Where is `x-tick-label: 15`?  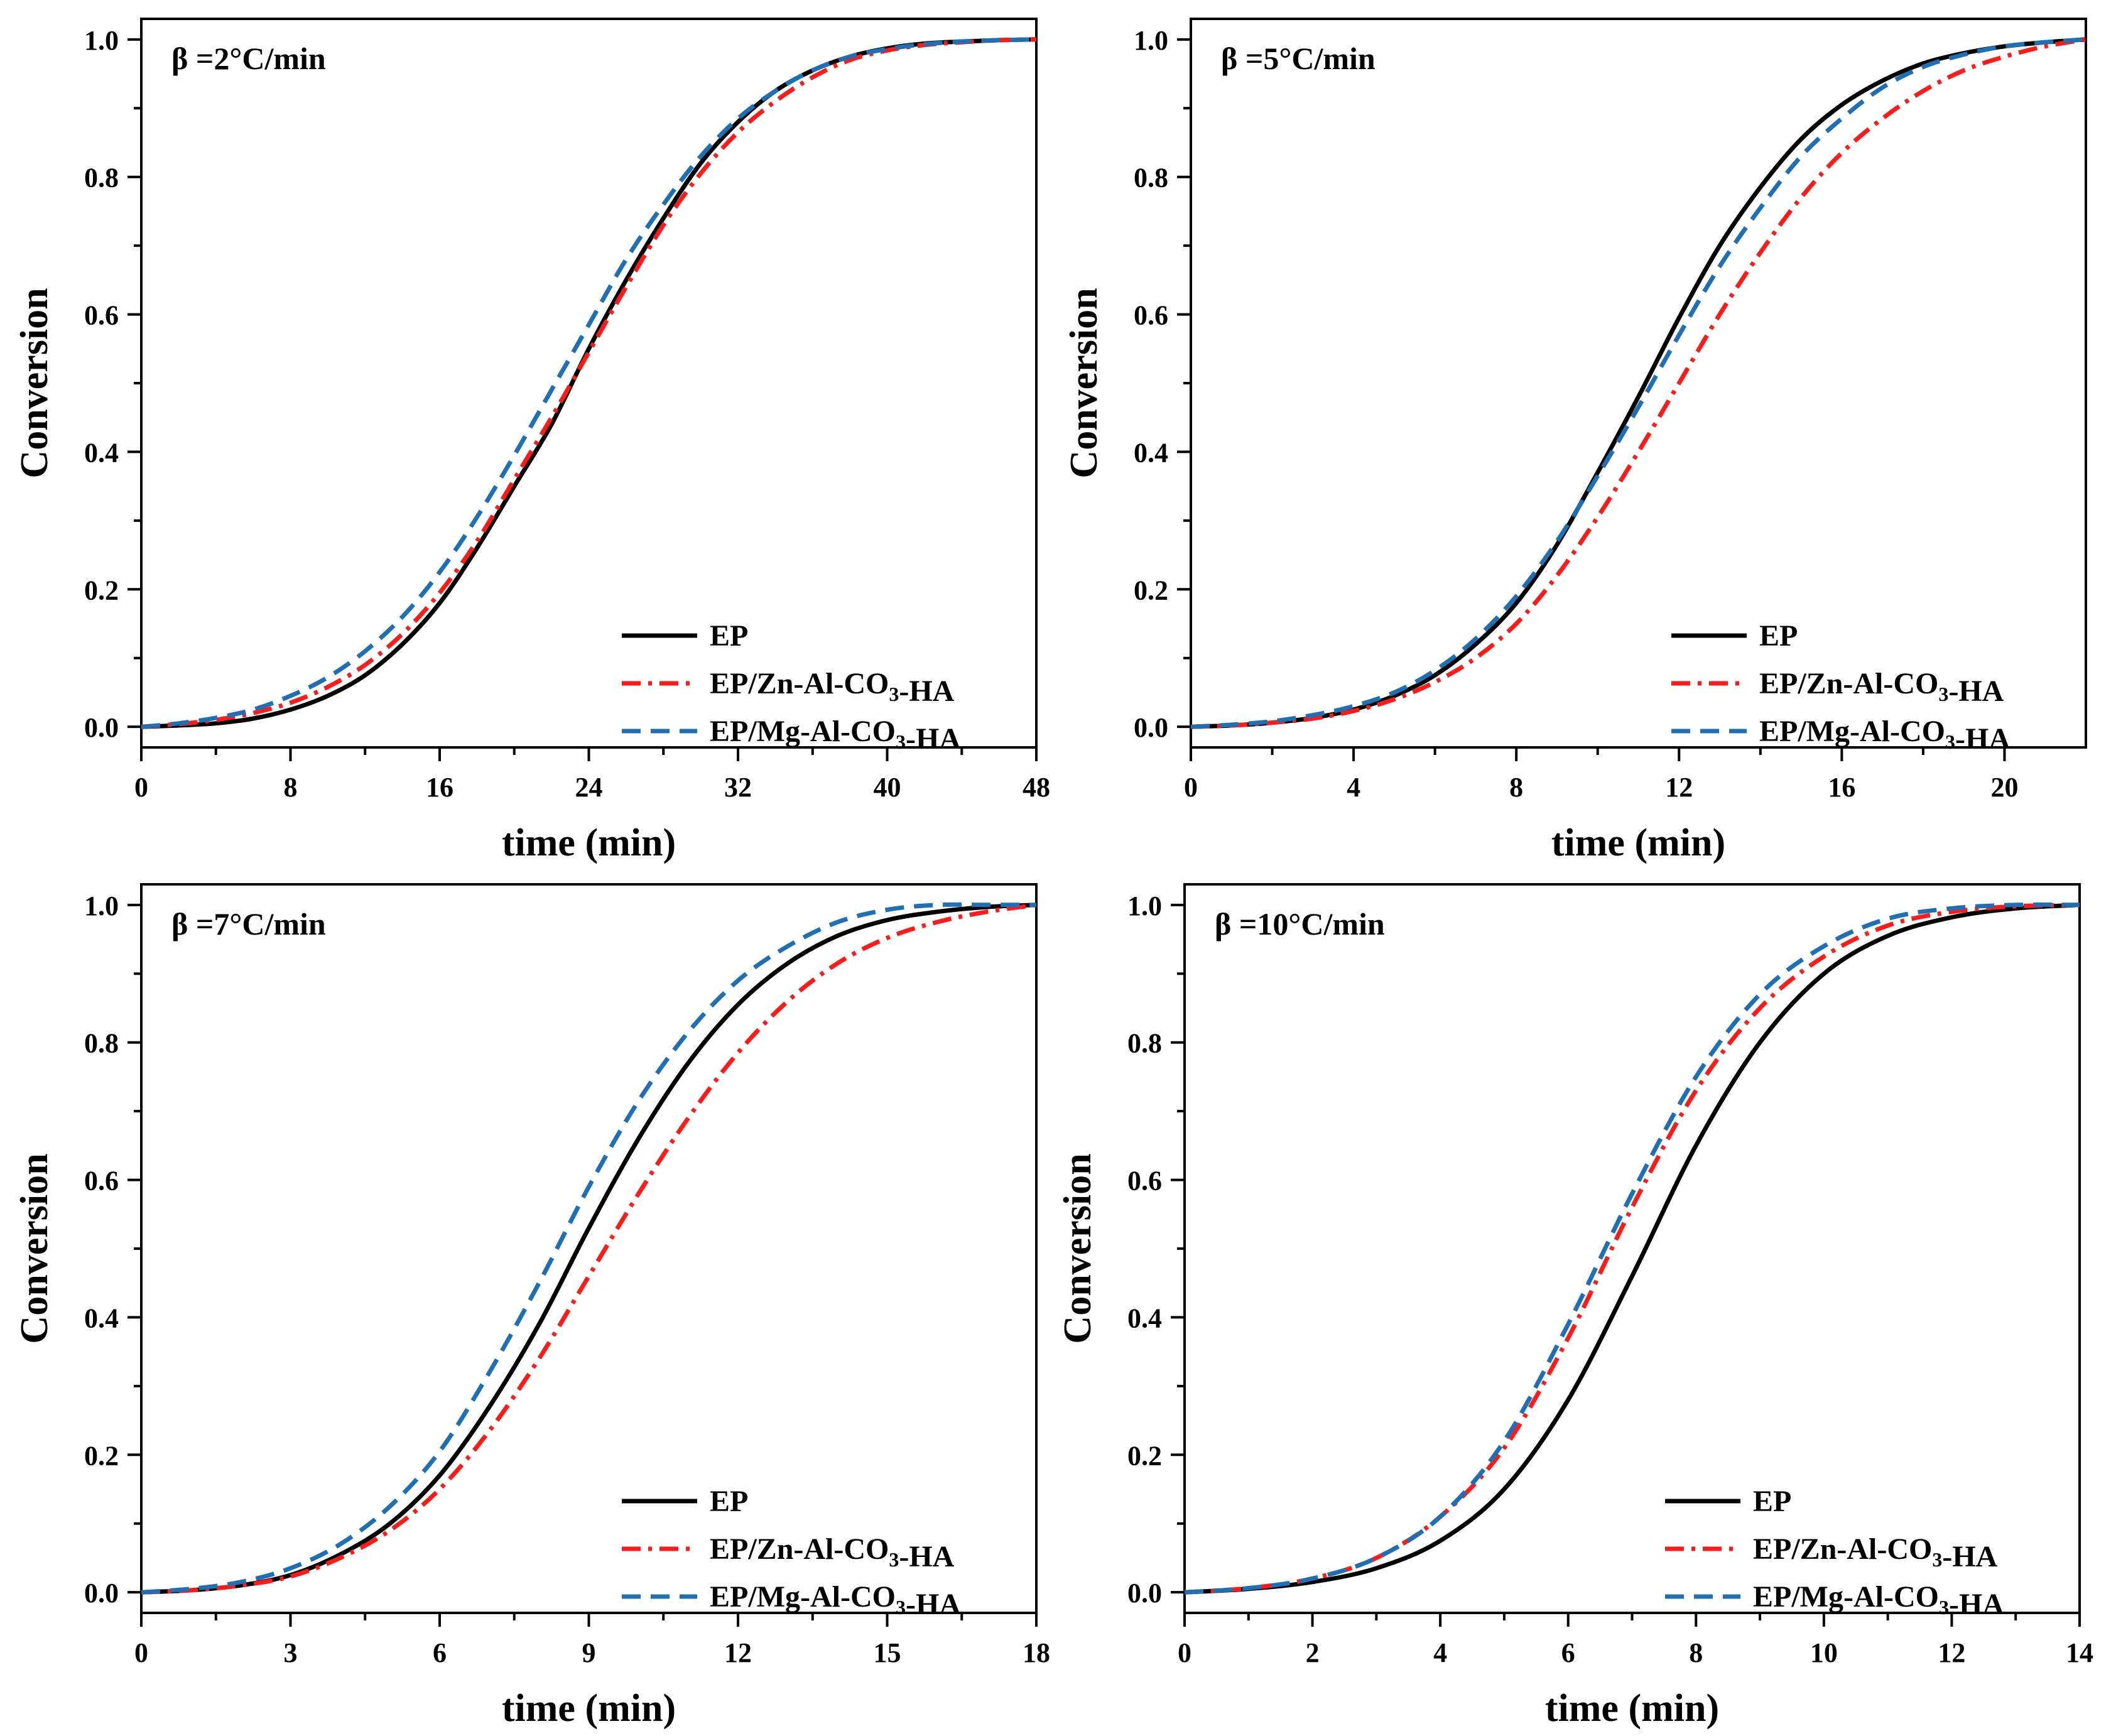
x-tick-label: 15 is located at coordinates (887, 1653).